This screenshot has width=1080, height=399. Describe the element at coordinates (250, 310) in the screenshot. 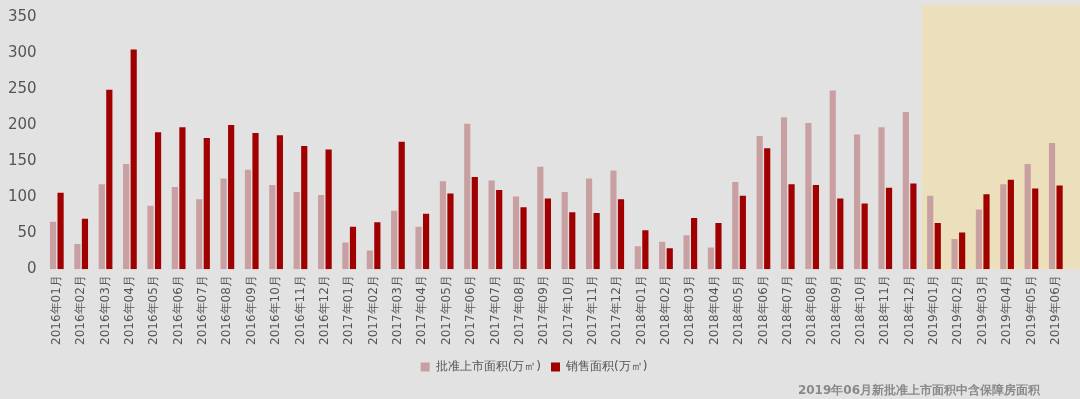

I see `x-tick-label: 2016年09月` at that location.